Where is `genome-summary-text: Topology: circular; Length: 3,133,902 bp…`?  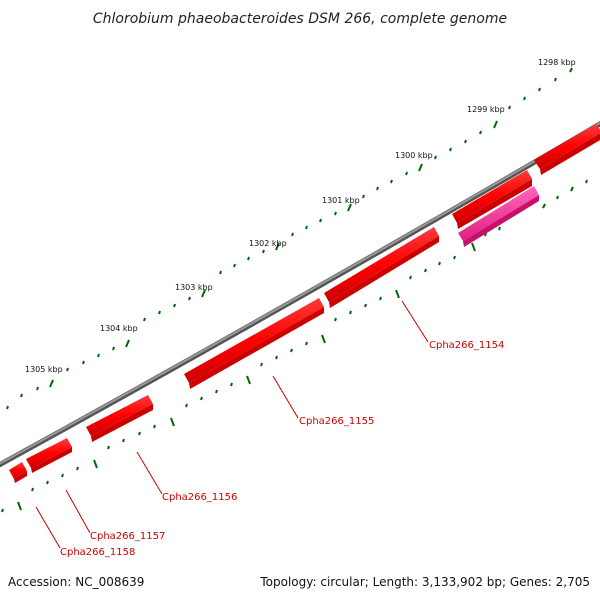 genome-summary-text: Topology: circular; Length: 3,133,902 bp… is located at coordinates (424, 582).